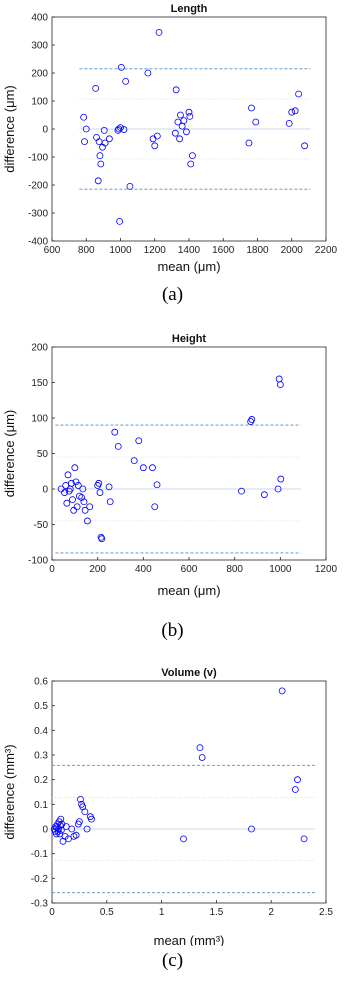 This screenshot has height=982, width=345. What do you see at coordinates (38, 242) in the screenshot?
I see `y-tick-label: -400` at bounding box center [38, 242].